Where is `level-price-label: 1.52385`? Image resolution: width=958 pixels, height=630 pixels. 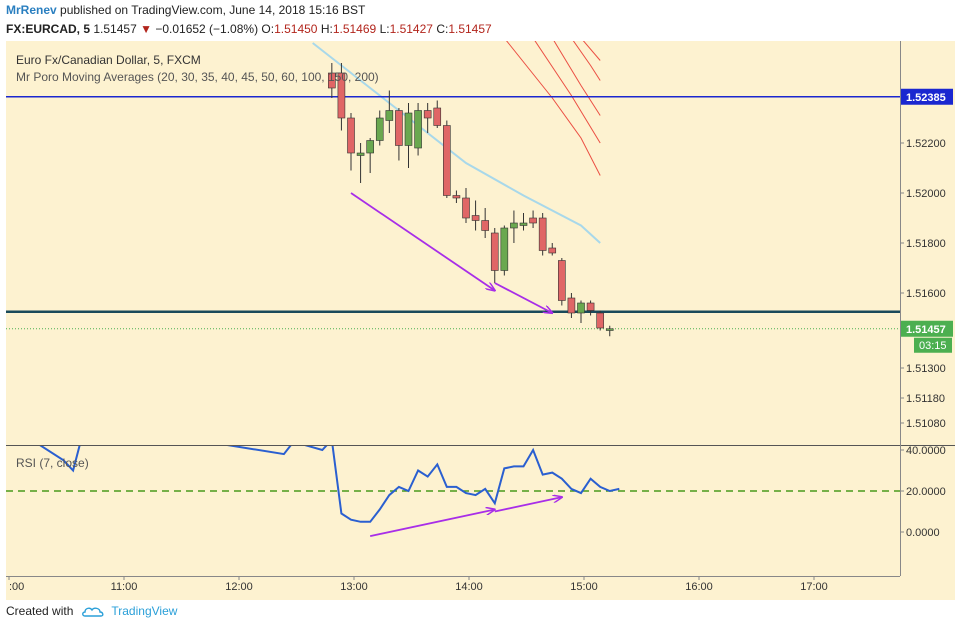 level-price-label: 1.52385 is located at coordinates (926, 98).